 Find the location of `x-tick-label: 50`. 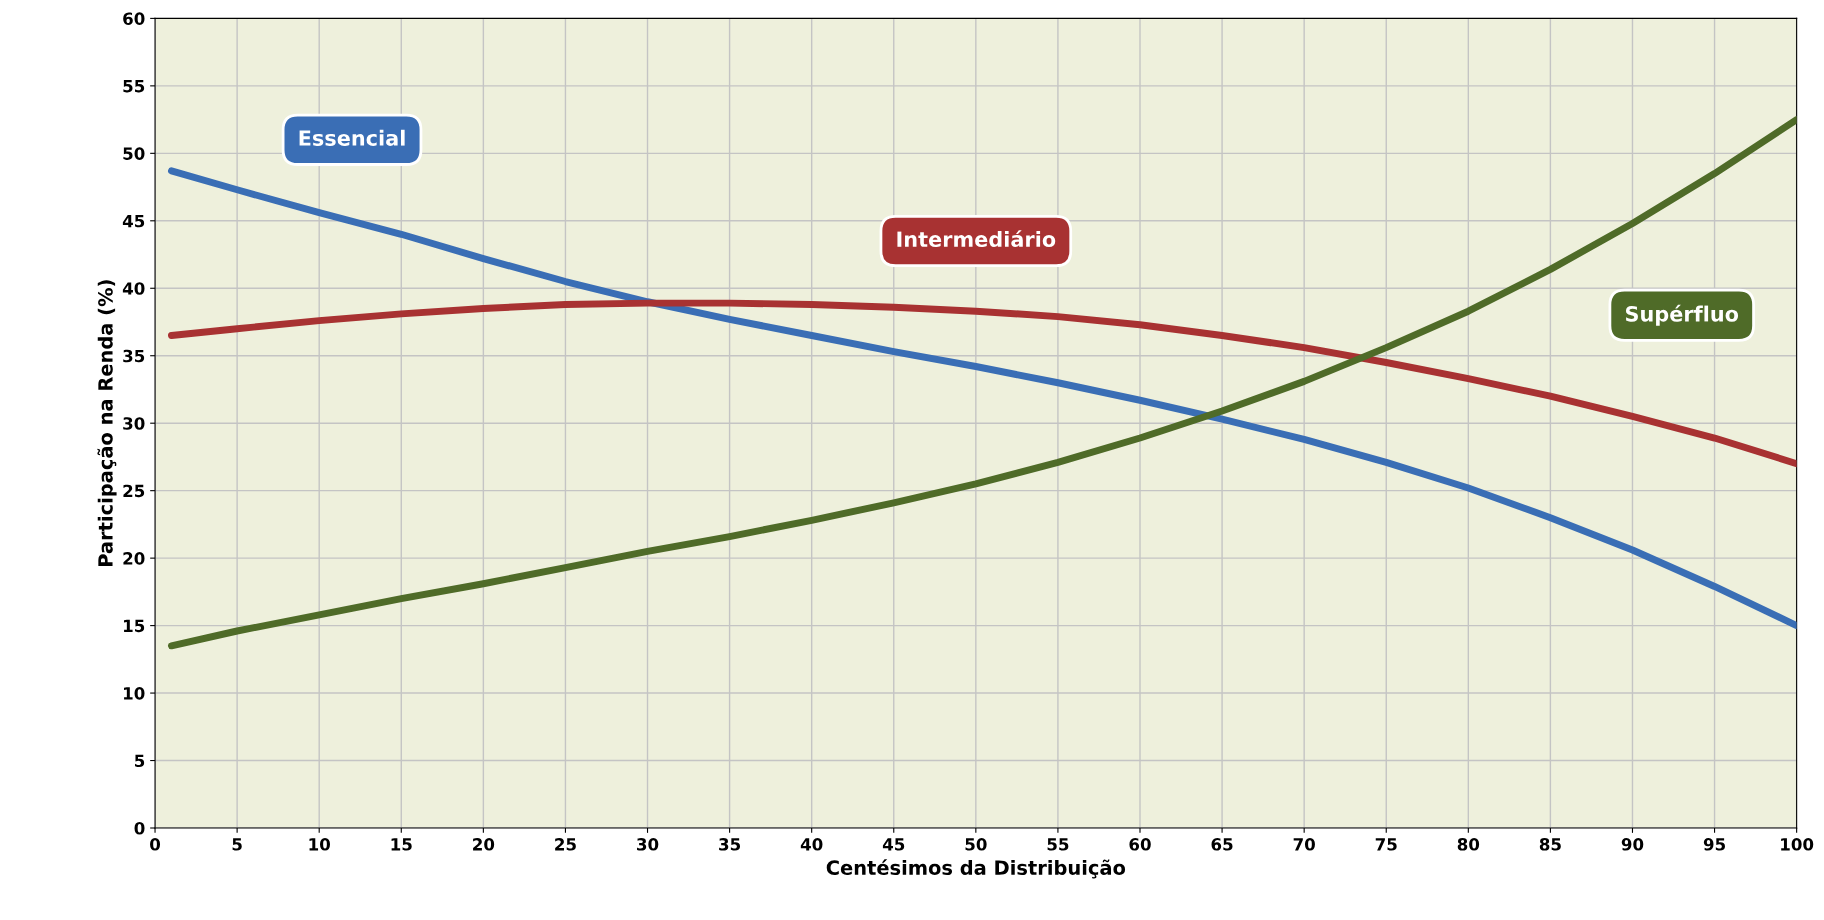

x-tick-label: 50 is located at coordinates (976, 844).